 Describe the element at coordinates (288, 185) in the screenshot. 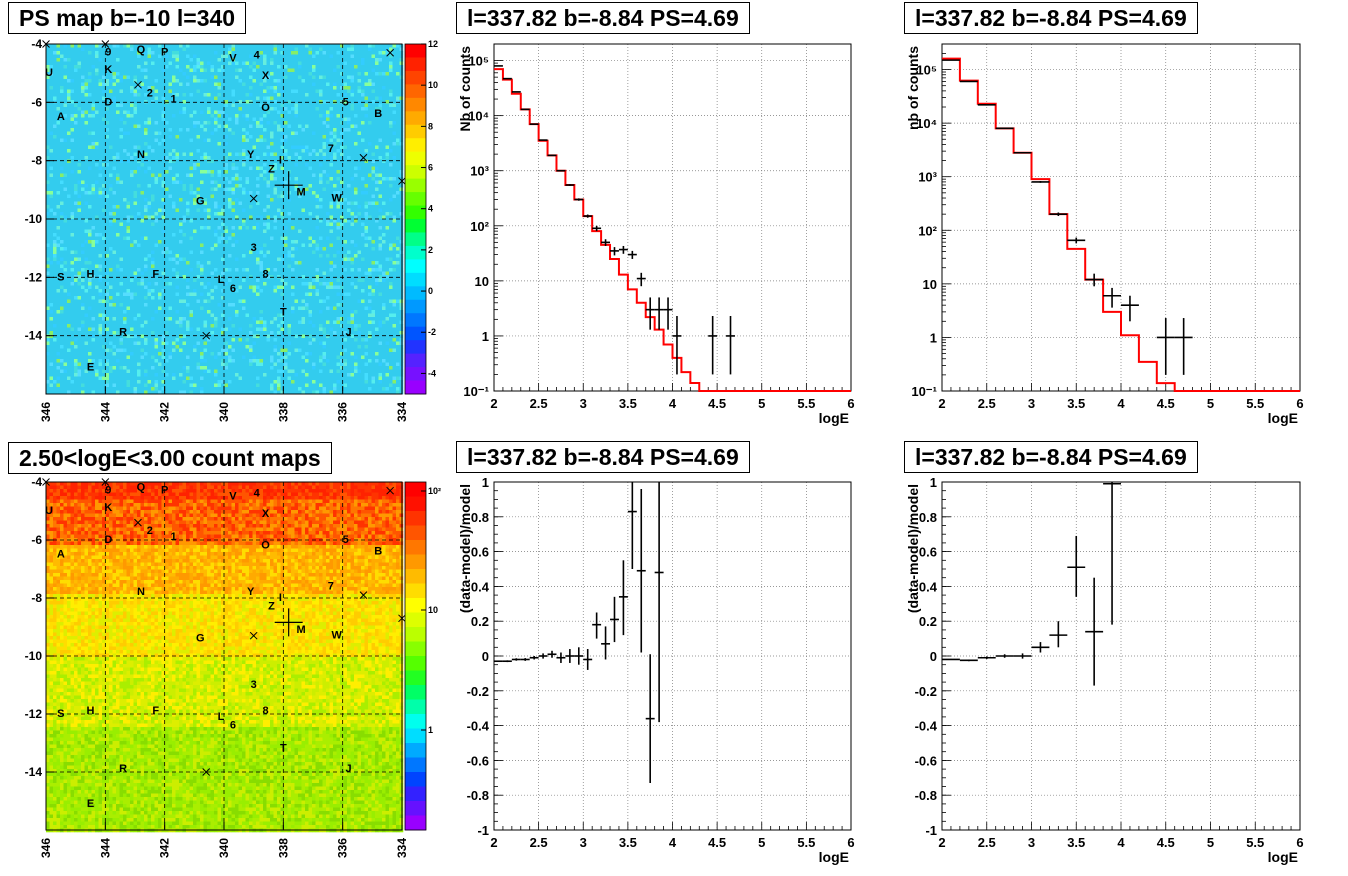

I see `selected-position-marker` at that location.